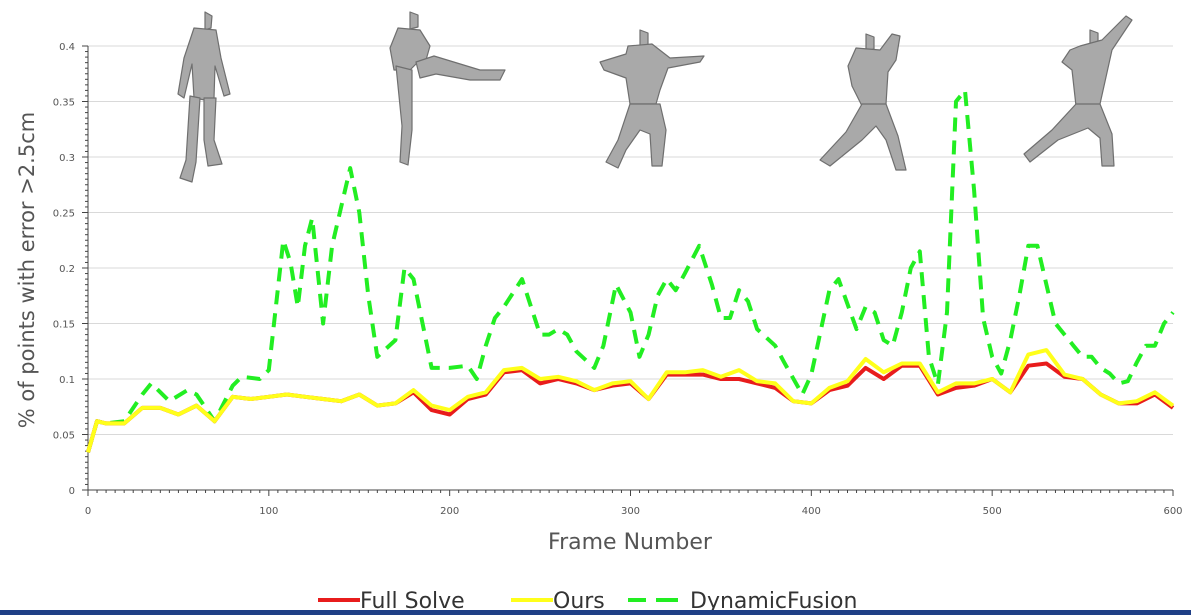 The image size is (1191, 615). I want to click on bottom-accent-bar, so click(595, 612).